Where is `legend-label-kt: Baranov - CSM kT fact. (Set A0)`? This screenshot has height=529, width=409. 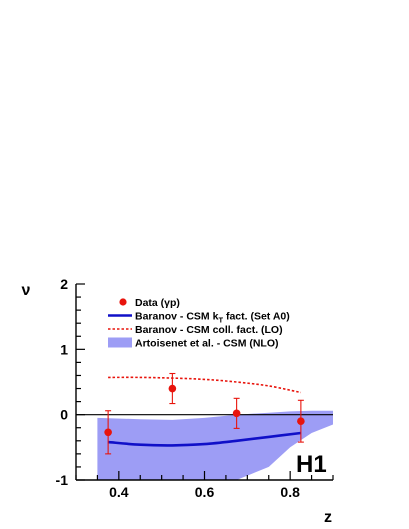
legend-label-kt: Baranov - CSM kT fact. (Set A0) is located at coordinates (212, 318).